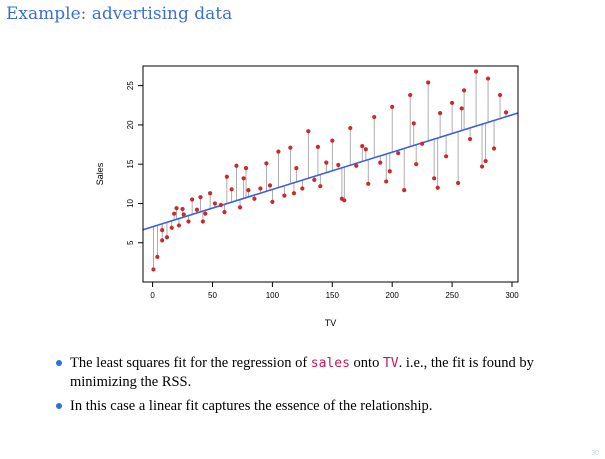 This screenshot has height=459, width=605. What do you see at coordinates (331, 323) in the screenshot?
I see `x-axis-label: TV` at bounding box center [331, 323].